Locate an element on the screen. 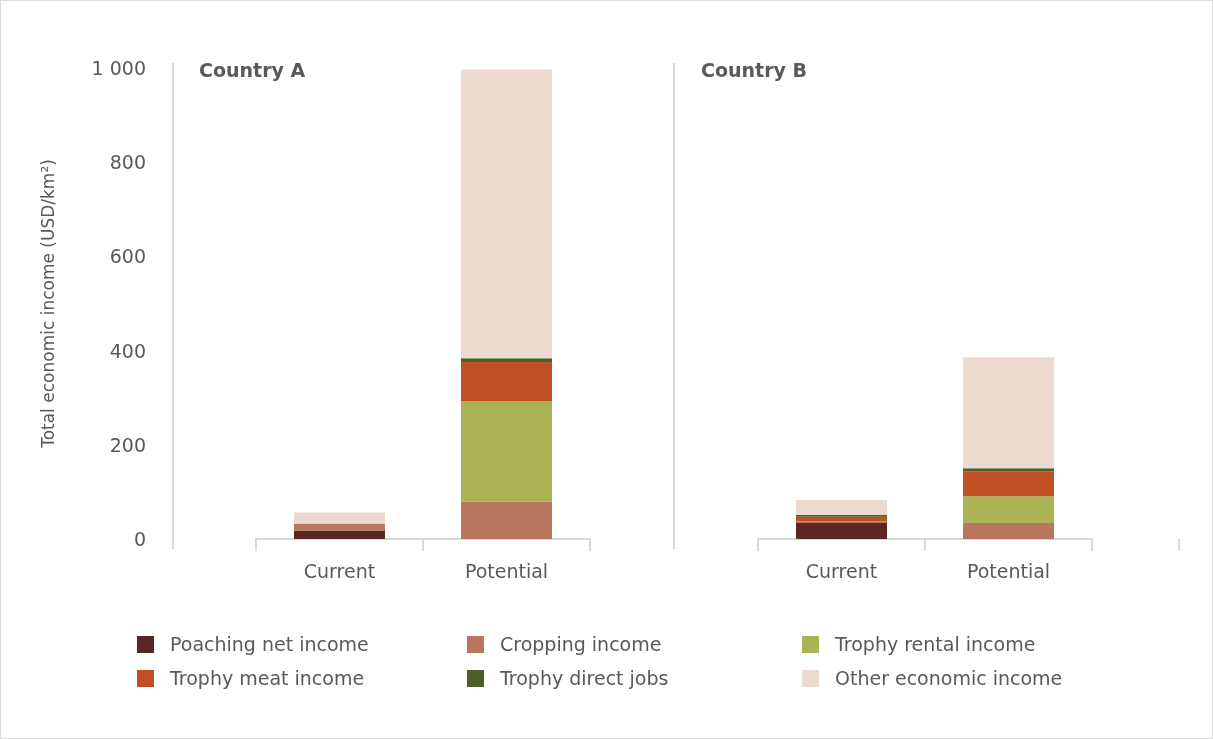 This screenshot has width=1213, height=739. legend-label: Trophy direct jobs is located at coordinates (584, 678).